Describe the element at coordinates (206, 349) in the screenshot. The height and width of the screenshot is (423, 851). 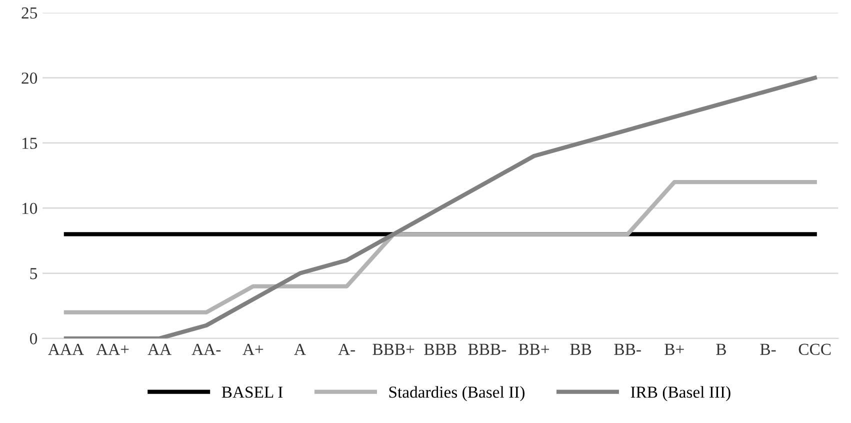
I see `x-tick-label: AA-` at that location.